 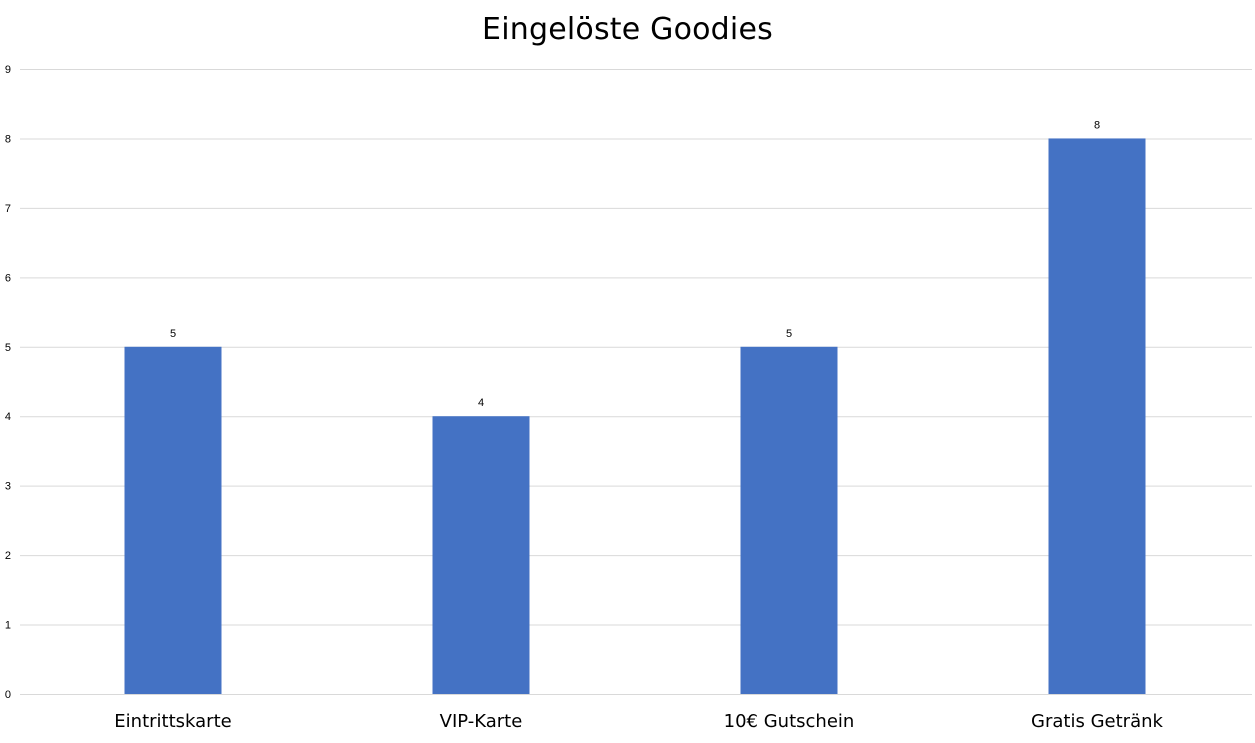 What do you see at coordinates (8, 139) in the screenshot?
I see `y-tick-label: 8` at bounding box center [8, 139].